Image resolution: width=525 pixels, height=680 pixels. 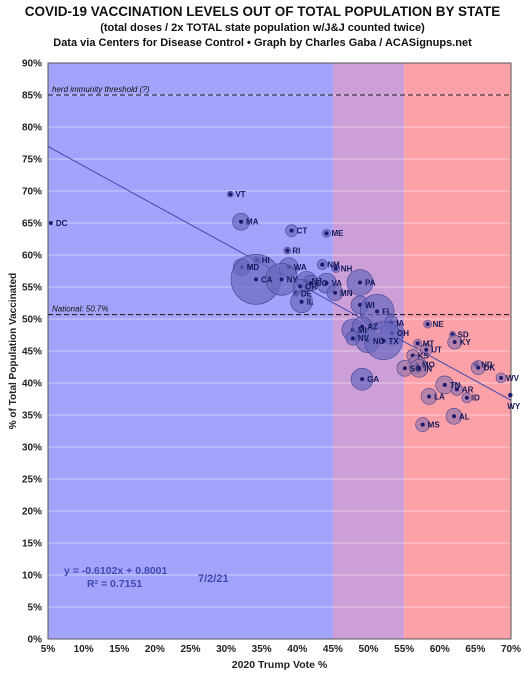 I want to click on label-or: OR, so click(x=311, y=286).